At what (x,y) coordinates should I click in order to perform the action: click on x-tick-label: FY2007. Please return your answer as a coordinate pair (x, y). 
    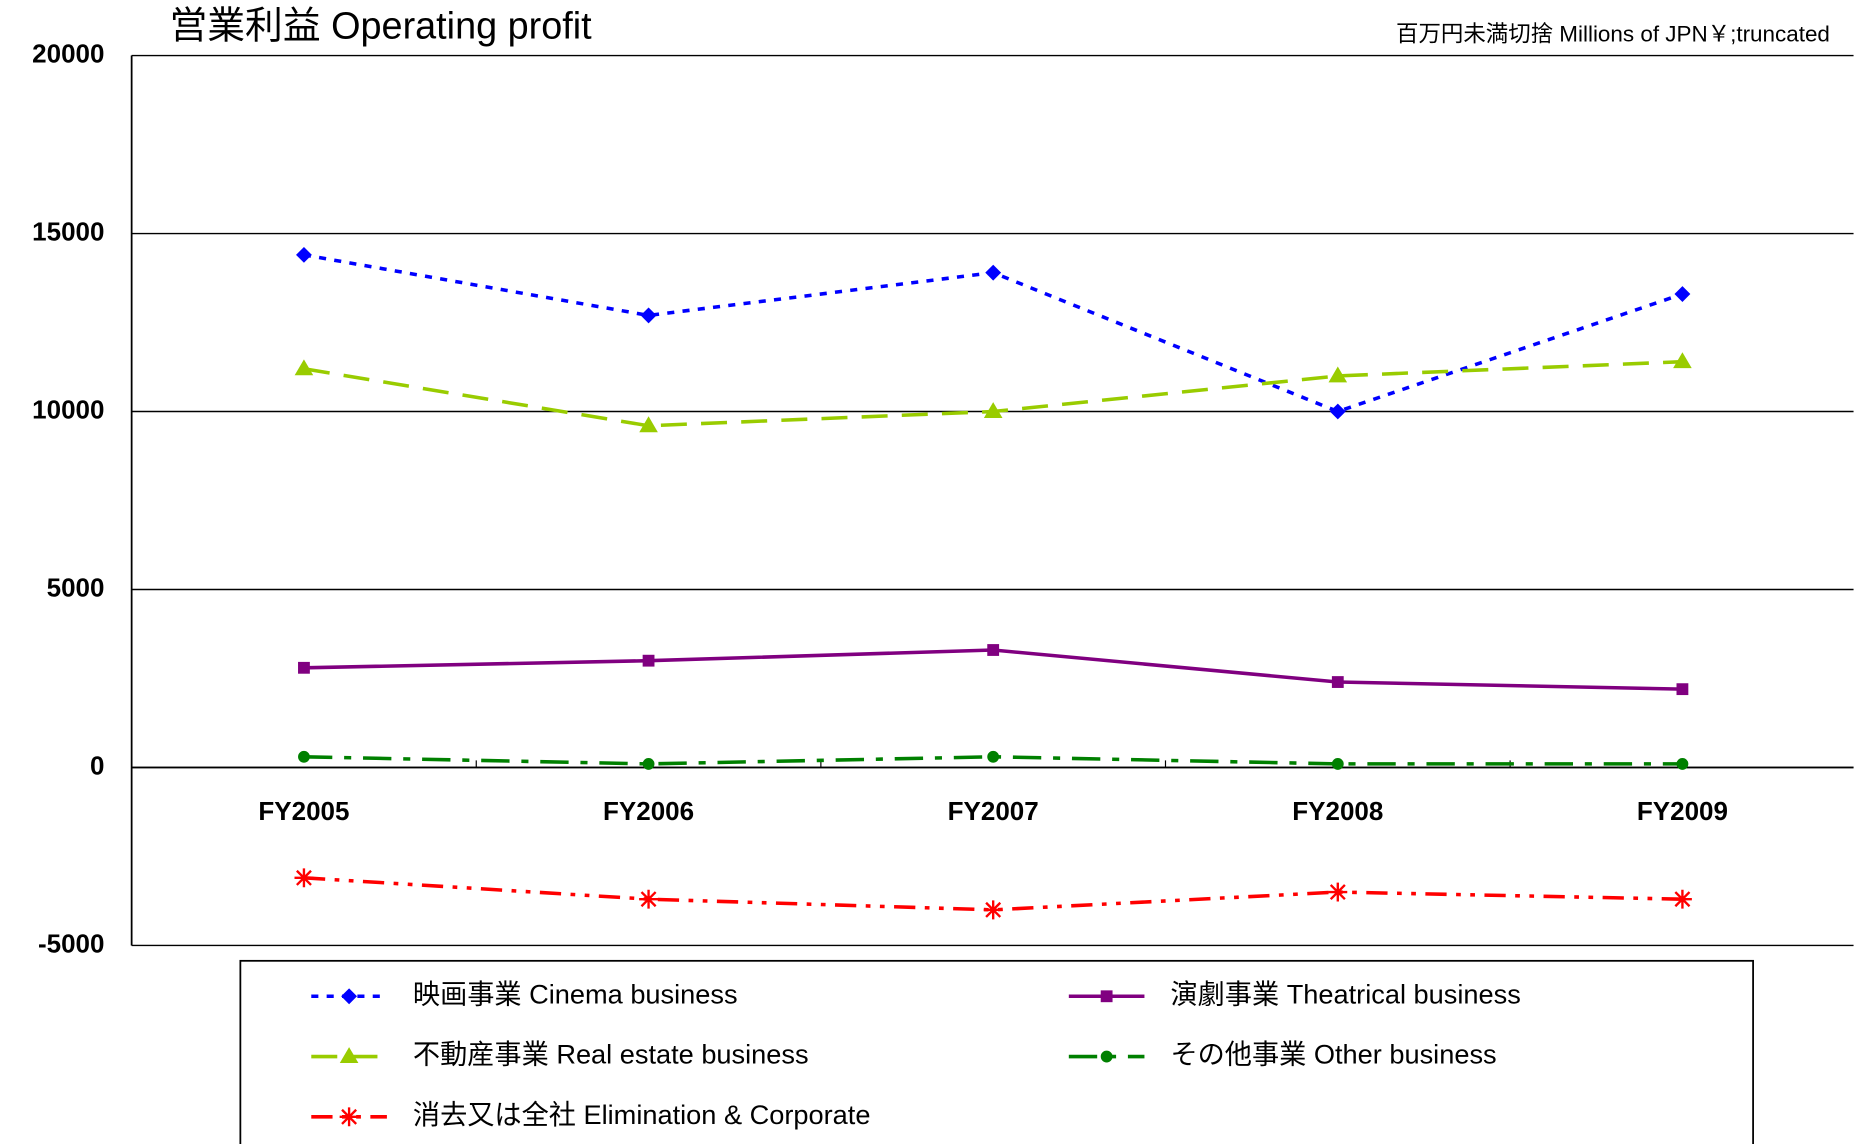
    Looking at the image, I should click on (993, 811).